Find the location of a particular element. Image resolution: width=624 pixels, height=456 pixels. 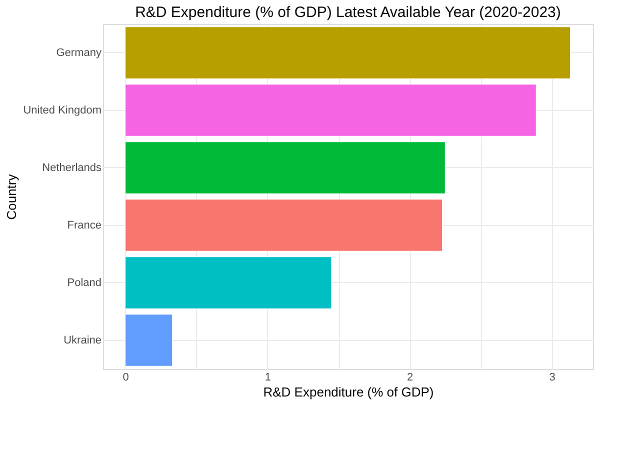

chart-title: R&D Expenditure (% of GDP) Latest Available Year (2020-2023) is located at coordinates (348, 12).